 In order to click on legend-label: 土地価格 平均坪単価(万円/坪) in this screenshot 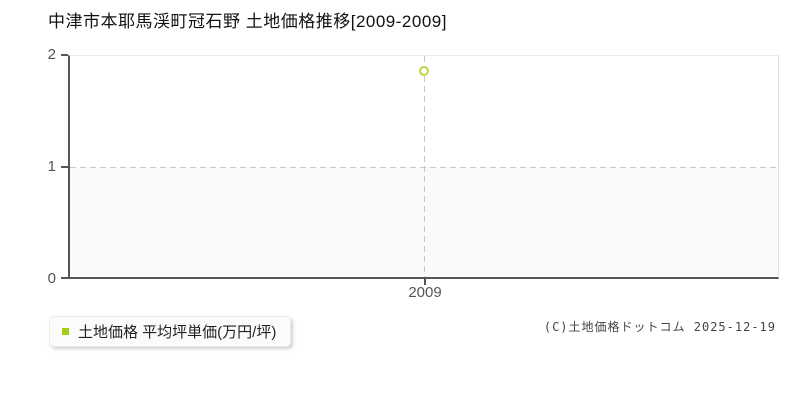, I will do `click(177, 332)`.